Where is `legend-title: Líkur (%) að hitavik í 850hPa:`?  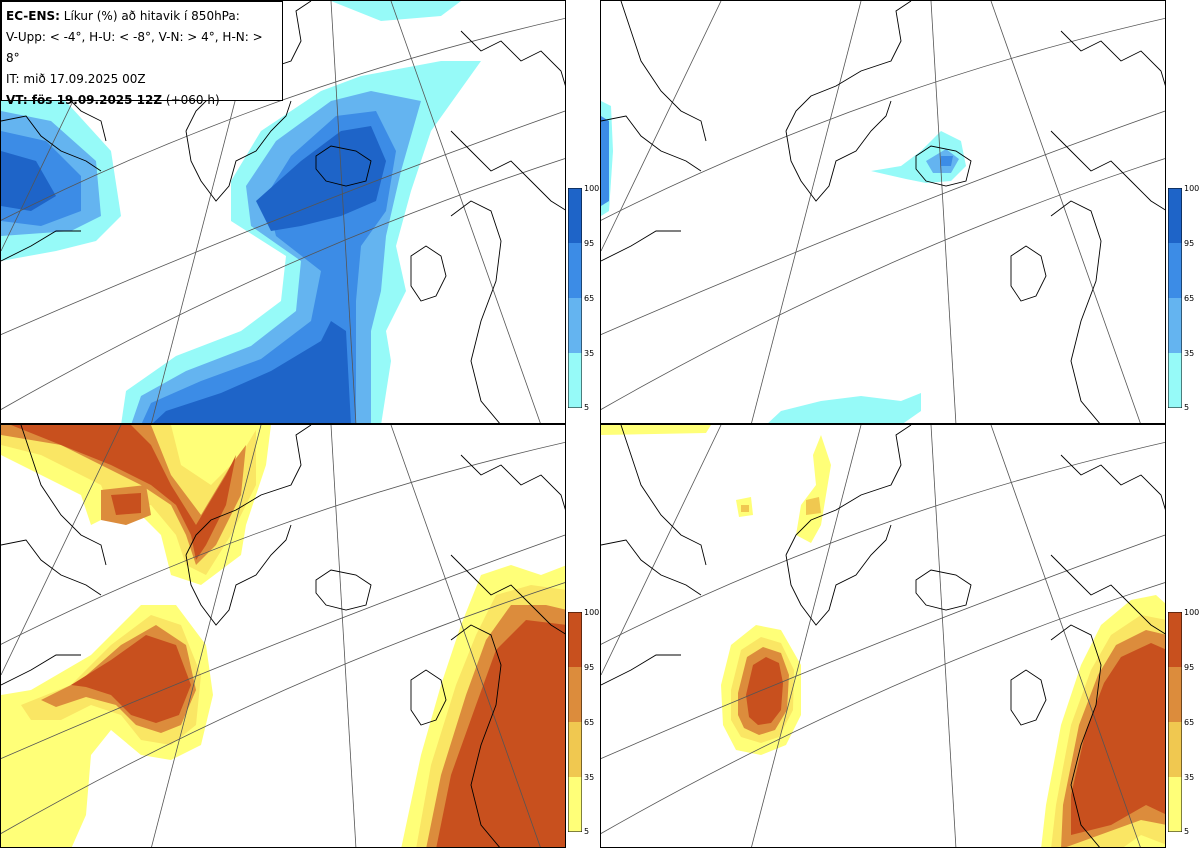 legend-title: Líkur (%) að hitavik í 850hPa: is located at coordinates (151, 16).